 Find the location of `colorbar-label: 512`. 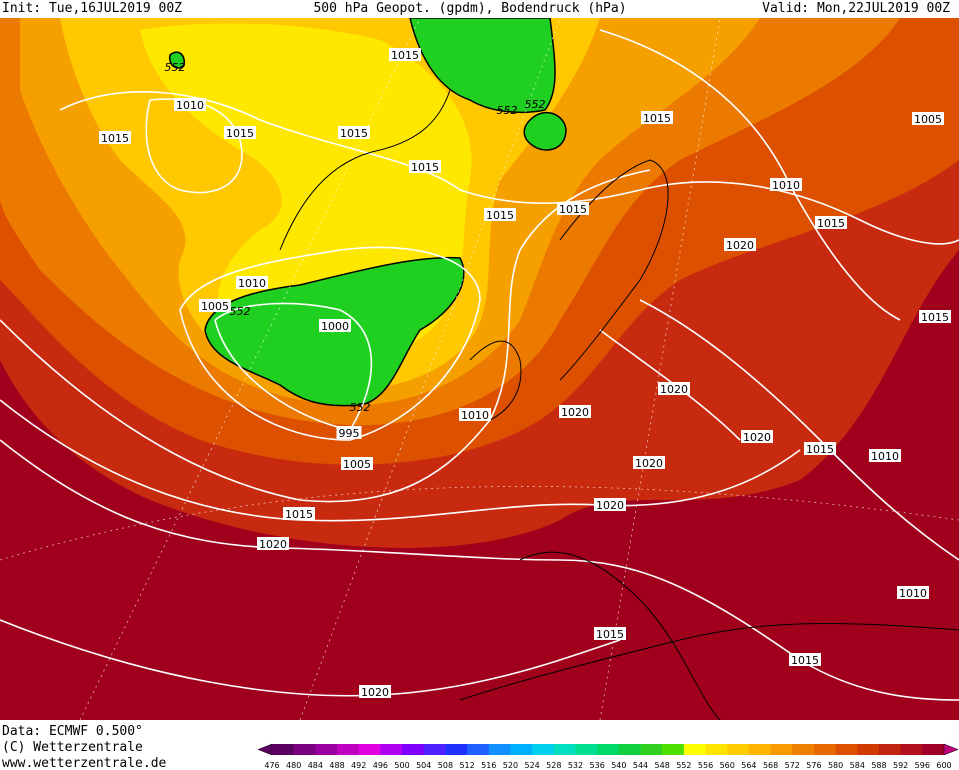

colorbar-label: 512 is located at coordinates (466, 765).